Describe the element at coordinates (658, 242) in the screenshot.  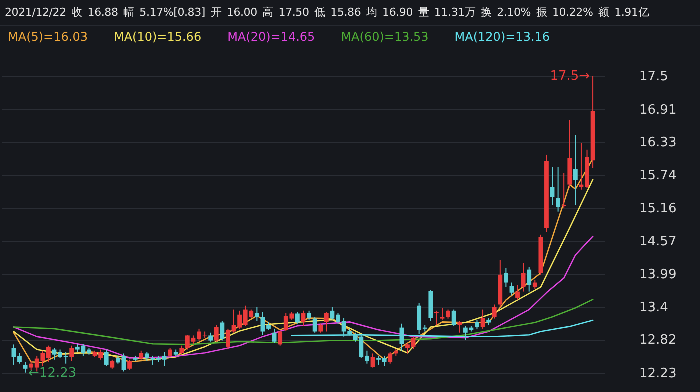
I see `y-tick-label: 14.57` at that location.